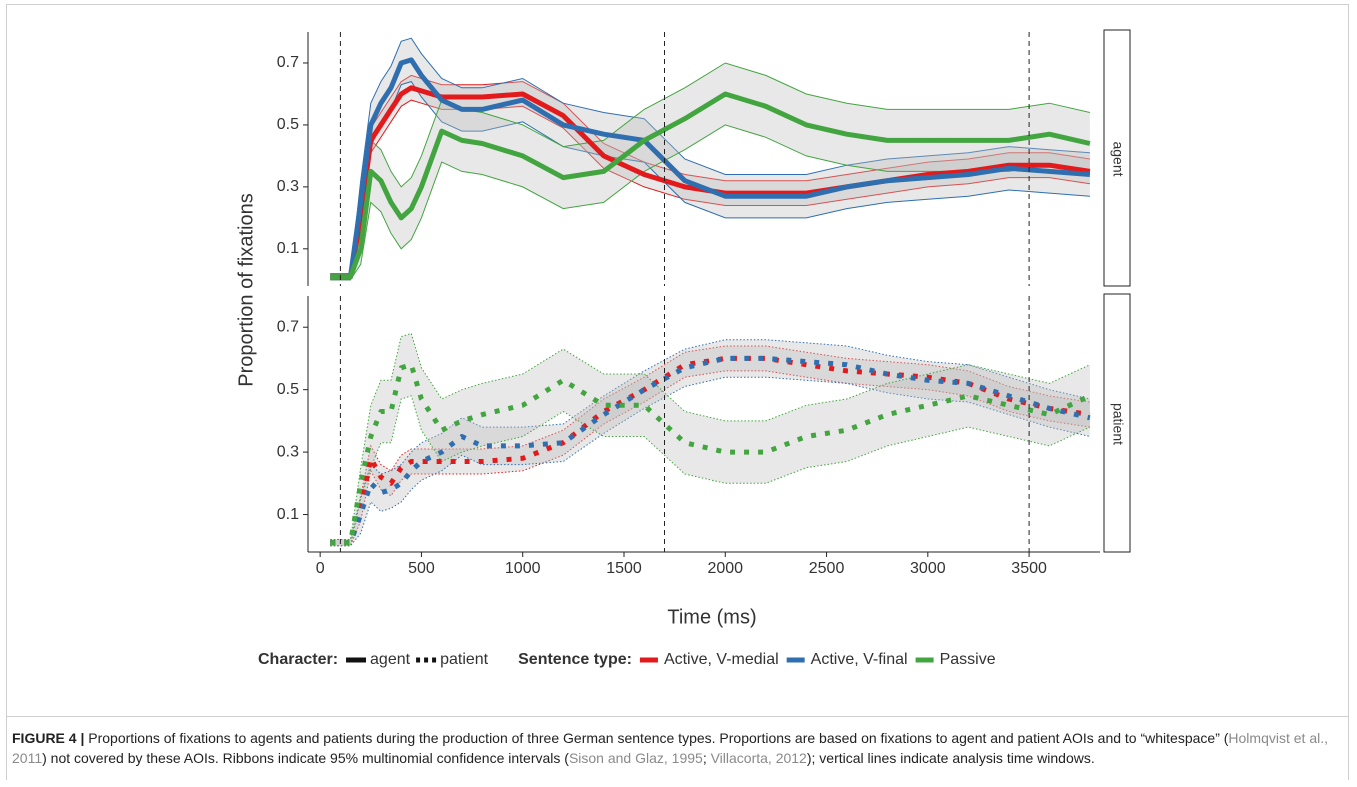 This screenshot has height=787, width=1357. What do you see at coordinates (827, 568) in the screenshot?
I see `x-tick-label: 2500` at bounding box center [827, 568].